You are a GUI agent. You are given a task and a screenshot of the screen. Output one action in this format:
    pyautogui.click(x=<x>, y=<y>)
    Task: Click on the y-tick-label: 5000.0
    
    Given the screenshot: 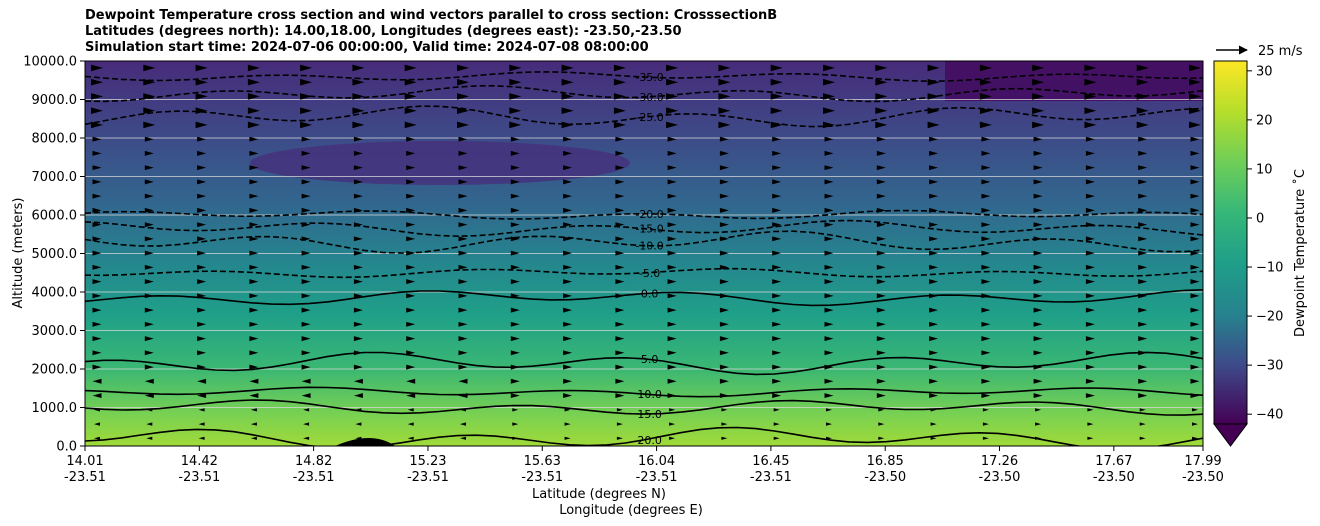 What is the action you would take?
    pyautogui.click(x=55, y=254)
    